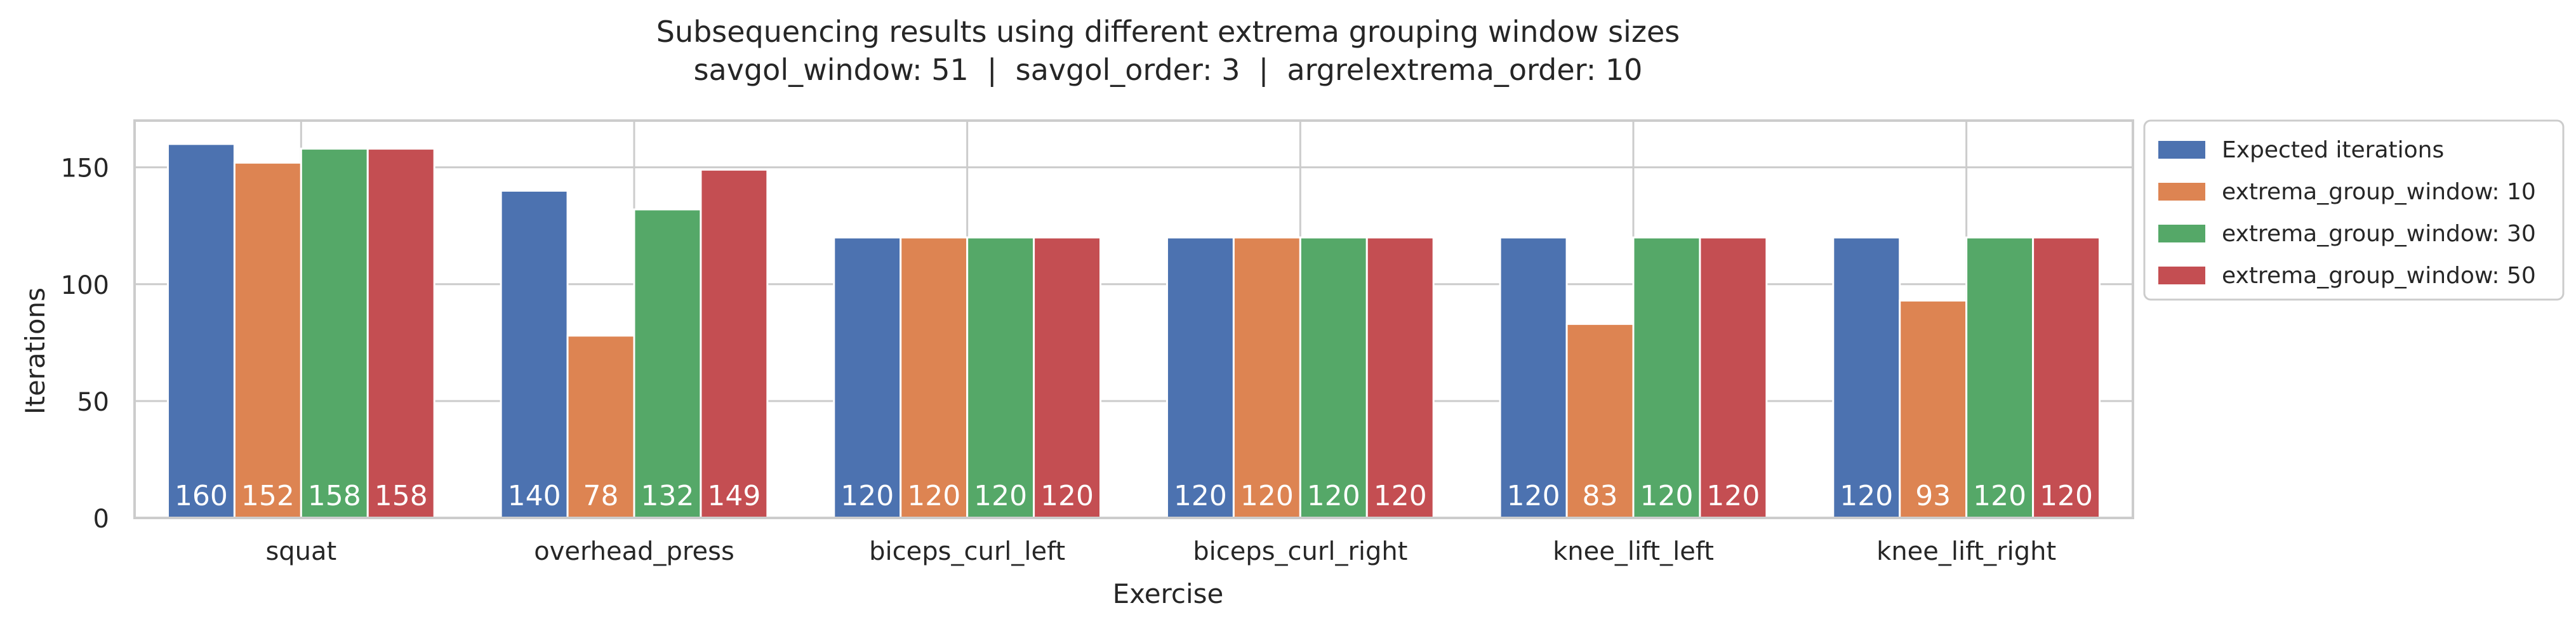 This screenshot has height=629, width=2576. What do you see at coordinates (1168, 593) in the screenshot?
I see `x-axis-label: Exercise` at bounding box center [1168, 593].